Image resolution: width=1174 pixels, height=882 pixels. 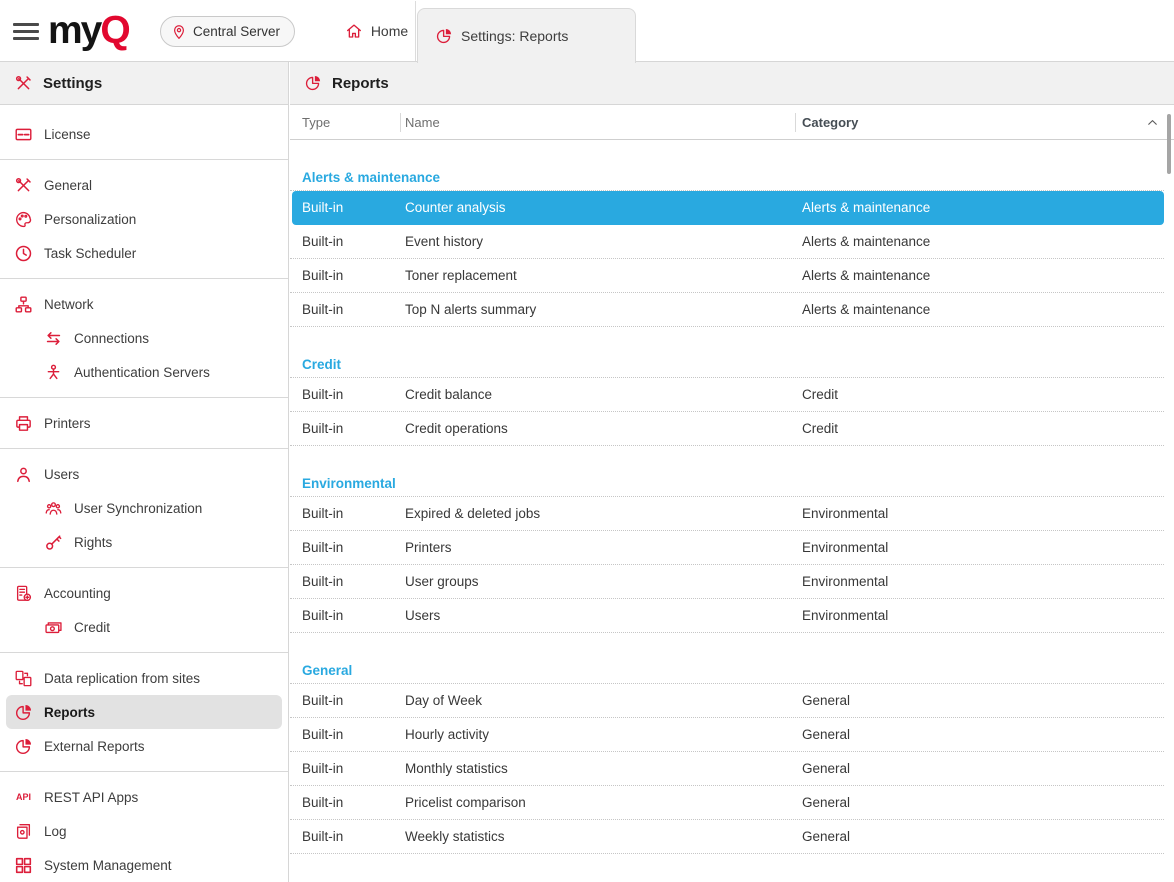 I want to click on sidebar-header: Settings, so click(x=144, y=83).